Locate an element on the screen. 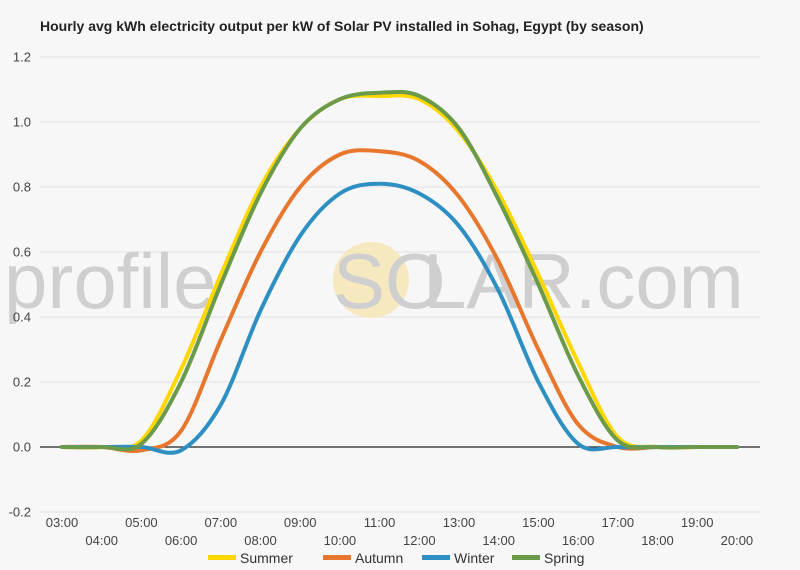 The image size is (800, 570). legend-label-autumn: Autumn is located at coordinates (379, 558).